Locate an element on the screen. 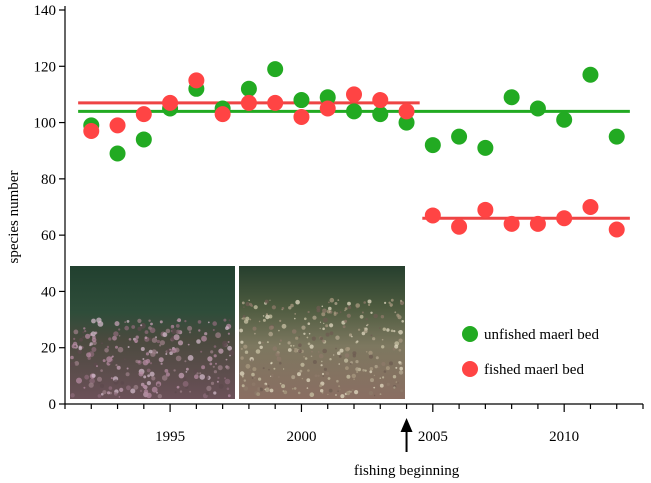  y-tick-label: 120 is located at coordinates (45, 67).